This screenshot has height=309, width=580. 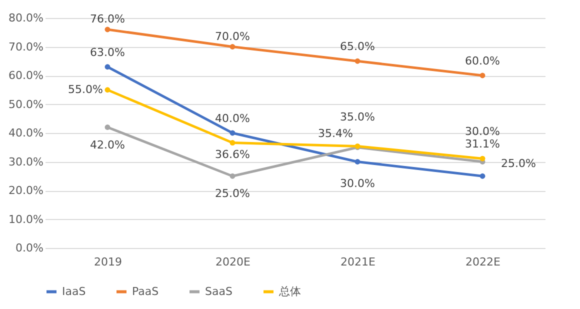 What do you see at coordinates (74, 291) in the screenshot?
I see `legend-label: IaaS` at bounding box center [74, 291].